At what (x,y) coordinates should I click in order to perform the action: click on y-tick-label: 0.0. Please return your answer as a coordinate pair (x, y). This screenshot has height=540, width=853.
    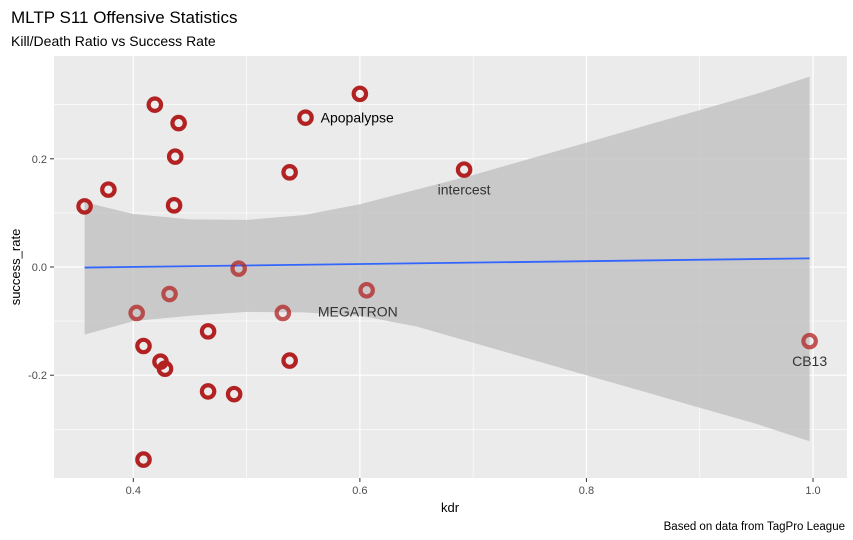
    Looking at the image, I should click on (39, 268).